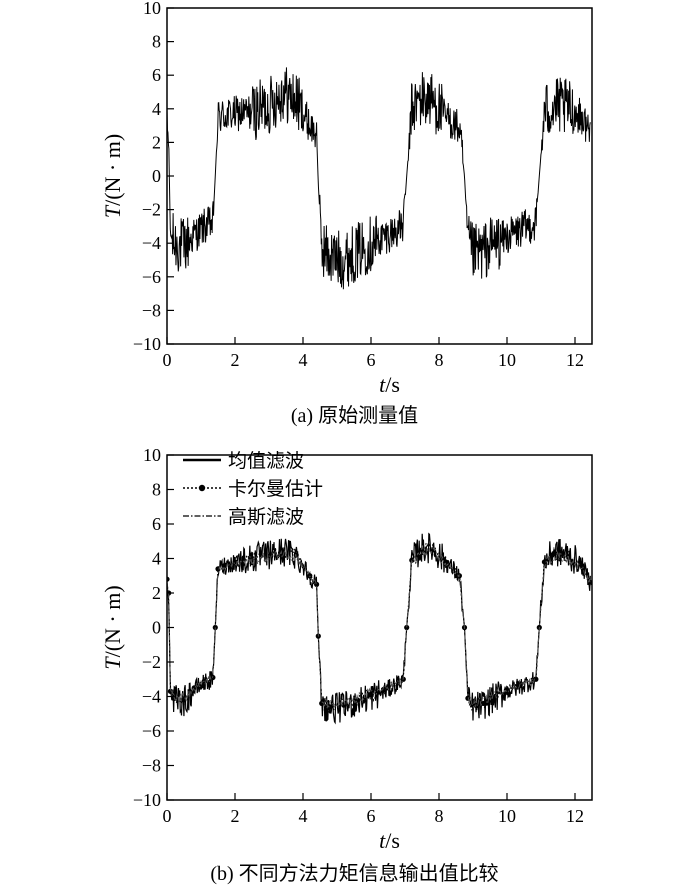 The height and width of the screenshot is (888, 700). I want to click on series-lines-b, so click(379, 628).